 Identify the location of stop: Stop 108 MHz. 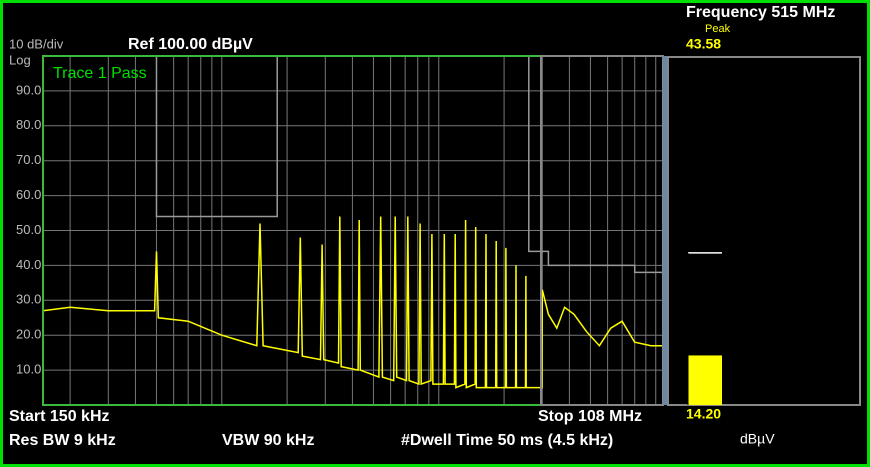
(590, 416).